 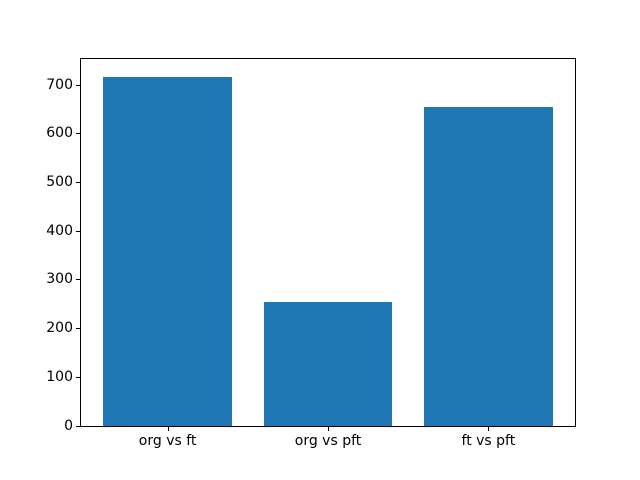 I want to click on bar-ft-vs-pft, so click(x=488, y=266).